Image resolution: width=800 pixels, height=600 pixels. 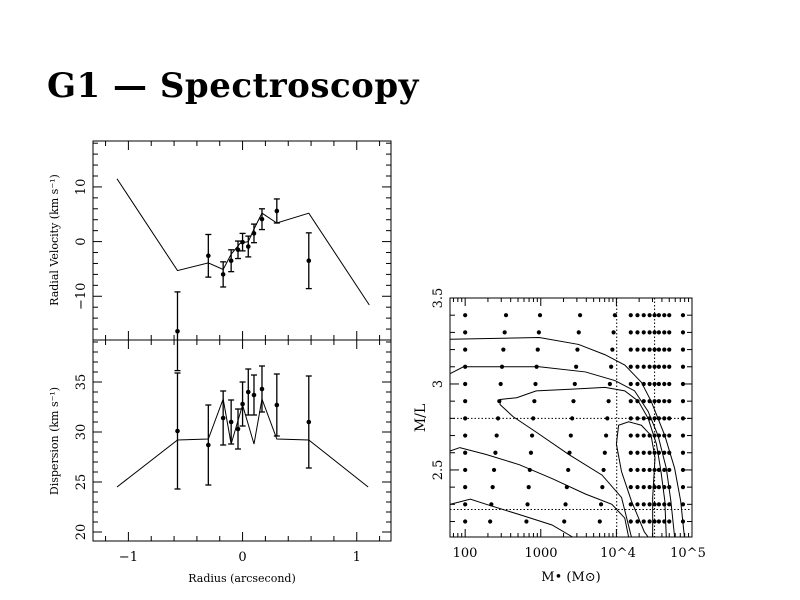 I want to click on radial-velocity-axis-label: Radial Velocity (km s⁻¹), so click(x=54, y=240).